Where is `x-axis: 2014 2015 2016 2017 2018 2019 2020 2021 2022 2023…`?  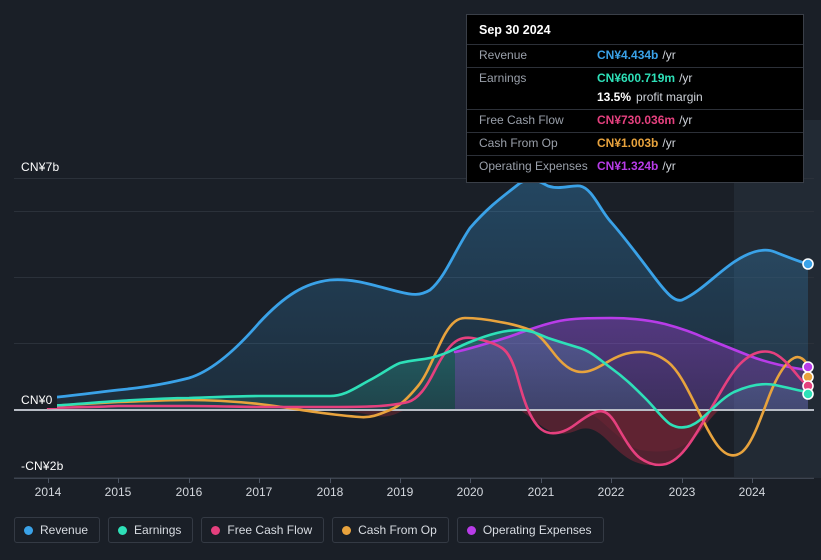 x-axis: 2014 2015 2016 2017 2018 2019 2020 2021 2022 2023… is located at coordinates (410, 493).